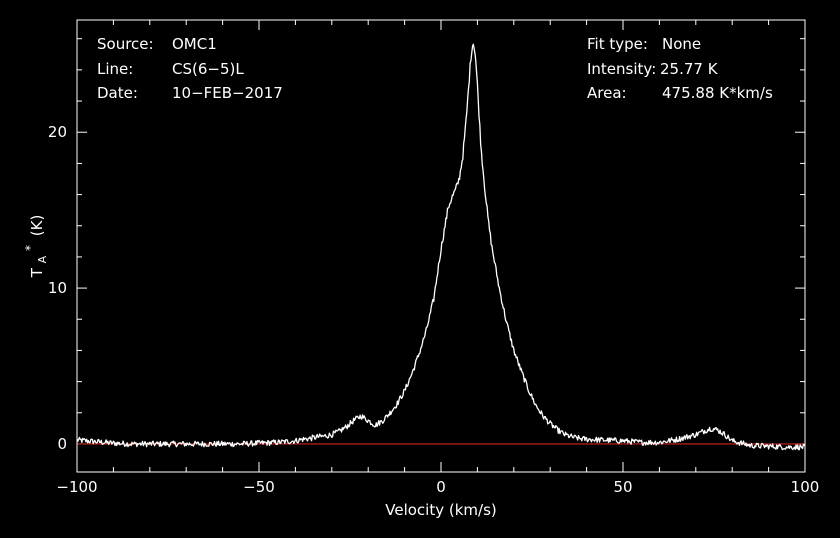 The image size is (840, 538). Describe the element at coordinates (76, 487) in the screenshot. I see `x-tick-label: −100` at that location.